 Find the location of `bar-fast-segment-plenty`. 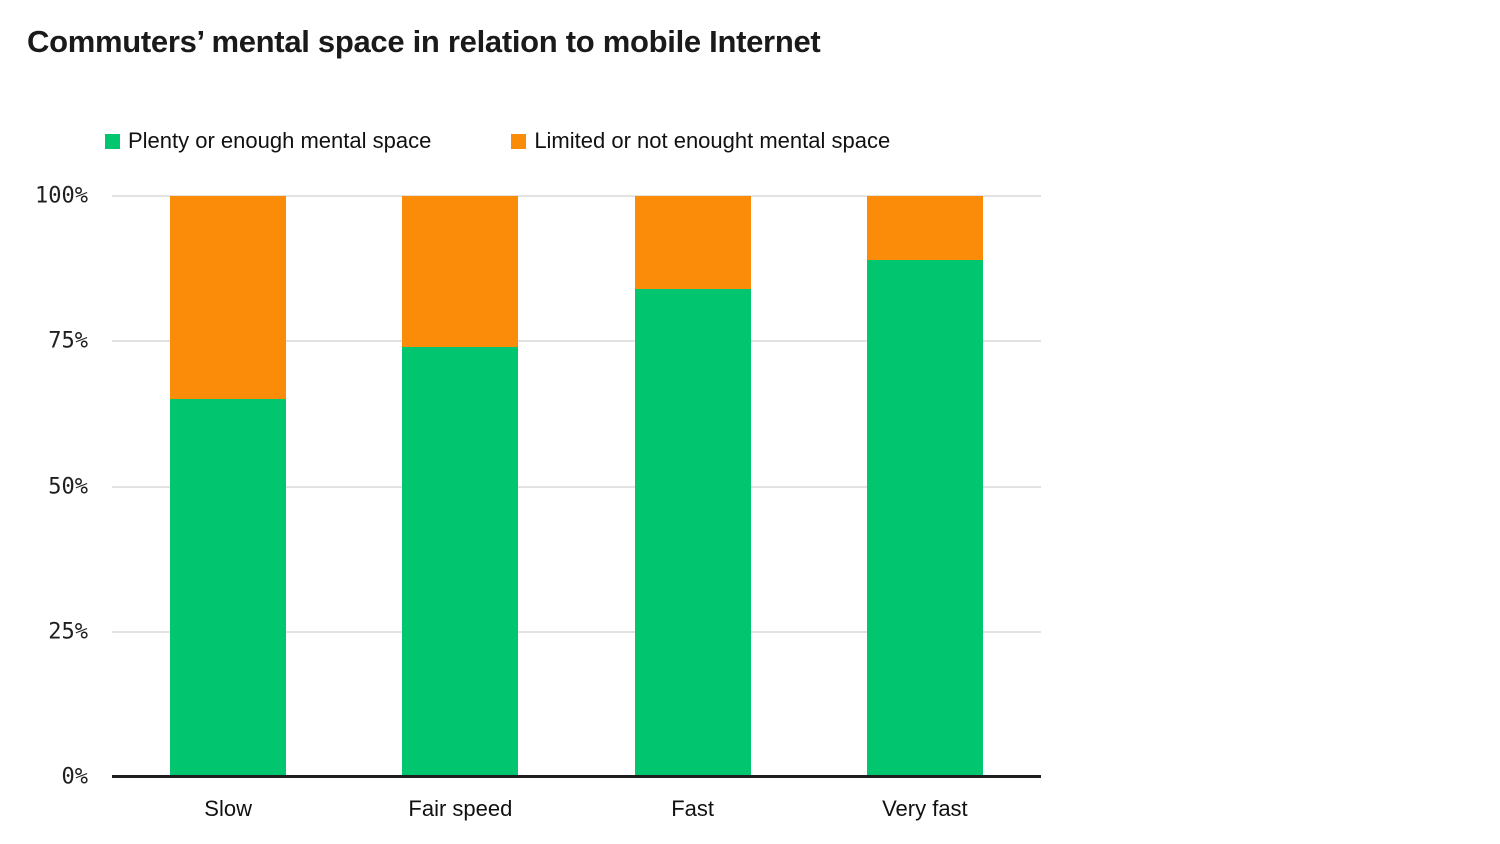

bar-fast-segment-plenty is located at coordinates (692, 532).